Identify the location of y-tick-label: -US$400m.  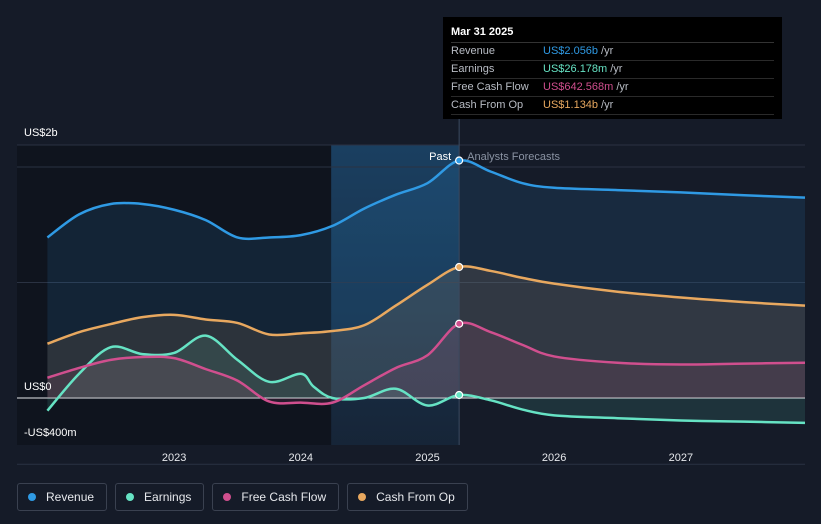
(50, 433).